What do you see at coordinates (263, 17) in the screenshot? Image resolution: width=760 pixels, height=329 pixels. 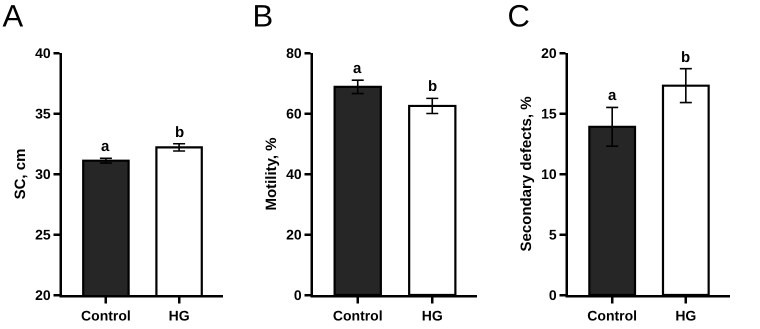 I see `chart-title: B` at bounding box center [263, 17].